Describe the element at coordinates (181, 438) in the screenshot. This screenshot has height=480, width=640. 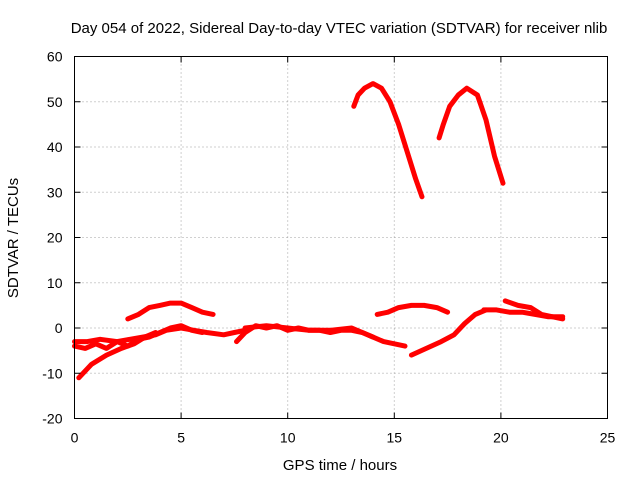
I see `x-tick-label: 5` at that location.